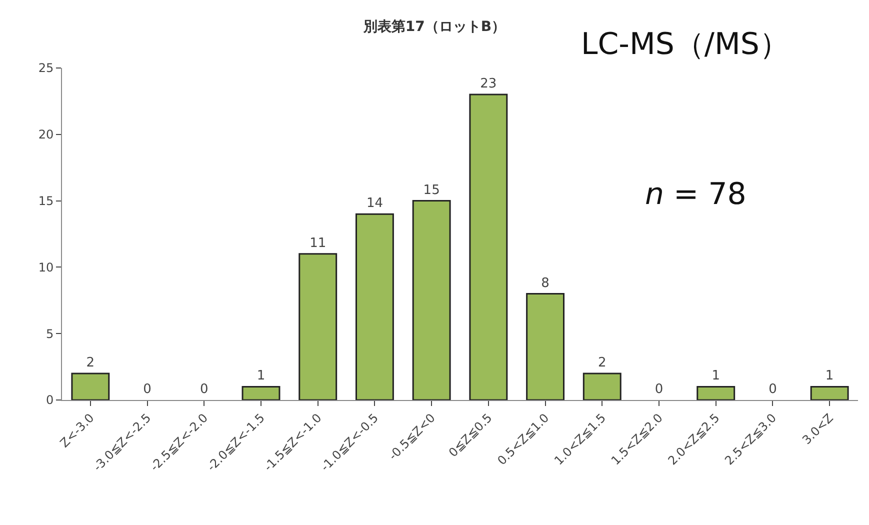  Describe the element at coordinates (695, 194) in the screenshot. I see `annotation: n = 78` at that location.